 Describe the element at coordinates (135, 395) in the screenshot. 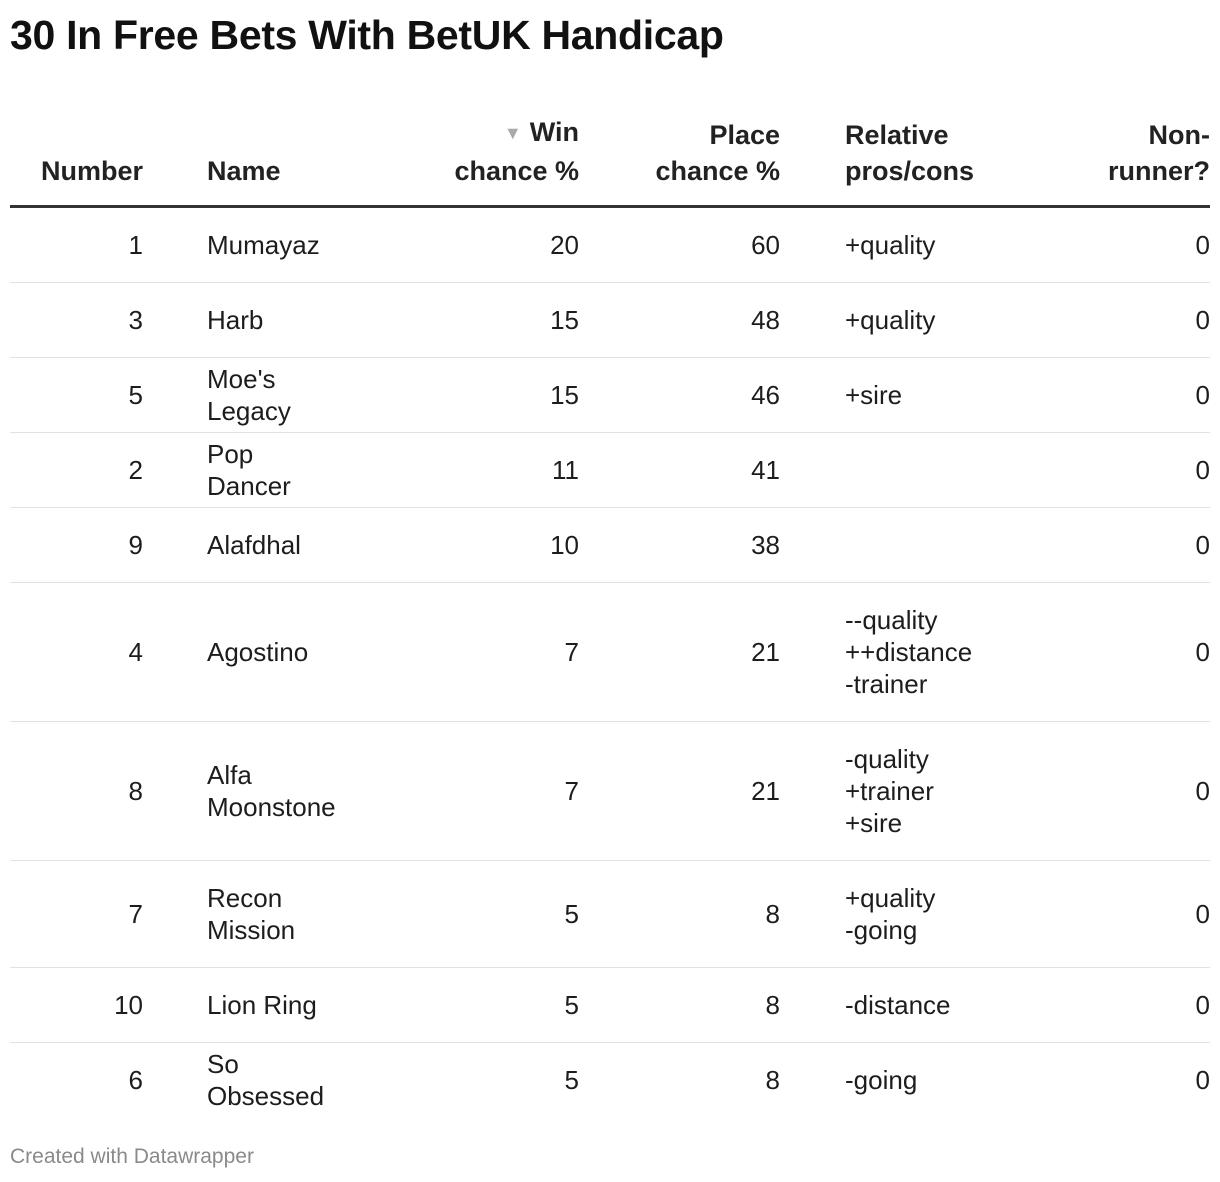

I see `cell-number-text: 5` at that location.